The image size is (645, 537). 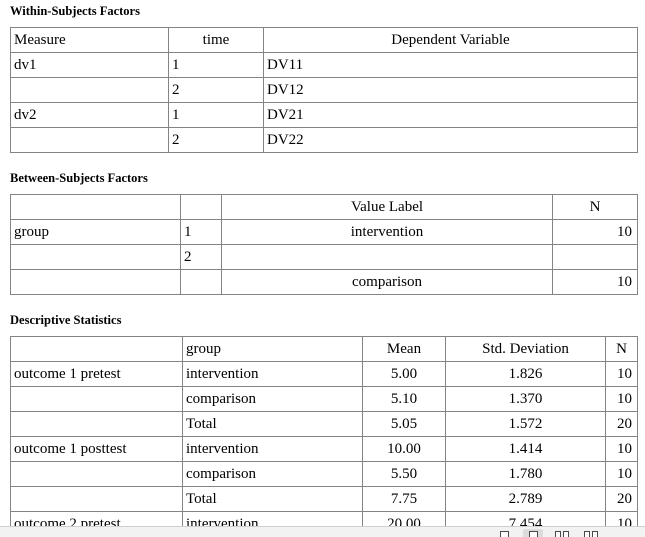 I want to click on table-row: comparison 5.50 1.780 10, so click(x=324, y=474).